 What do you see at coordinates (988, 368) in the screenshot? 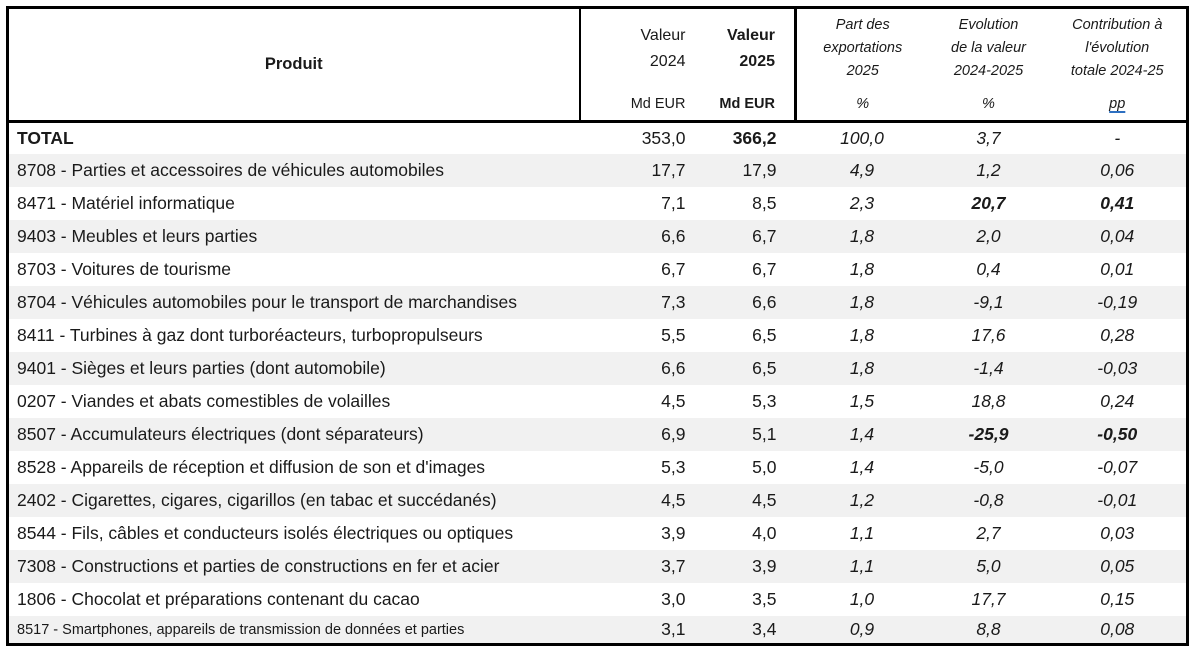
I see `cell-evolution: -1,4` at bounding box center [988, 368].